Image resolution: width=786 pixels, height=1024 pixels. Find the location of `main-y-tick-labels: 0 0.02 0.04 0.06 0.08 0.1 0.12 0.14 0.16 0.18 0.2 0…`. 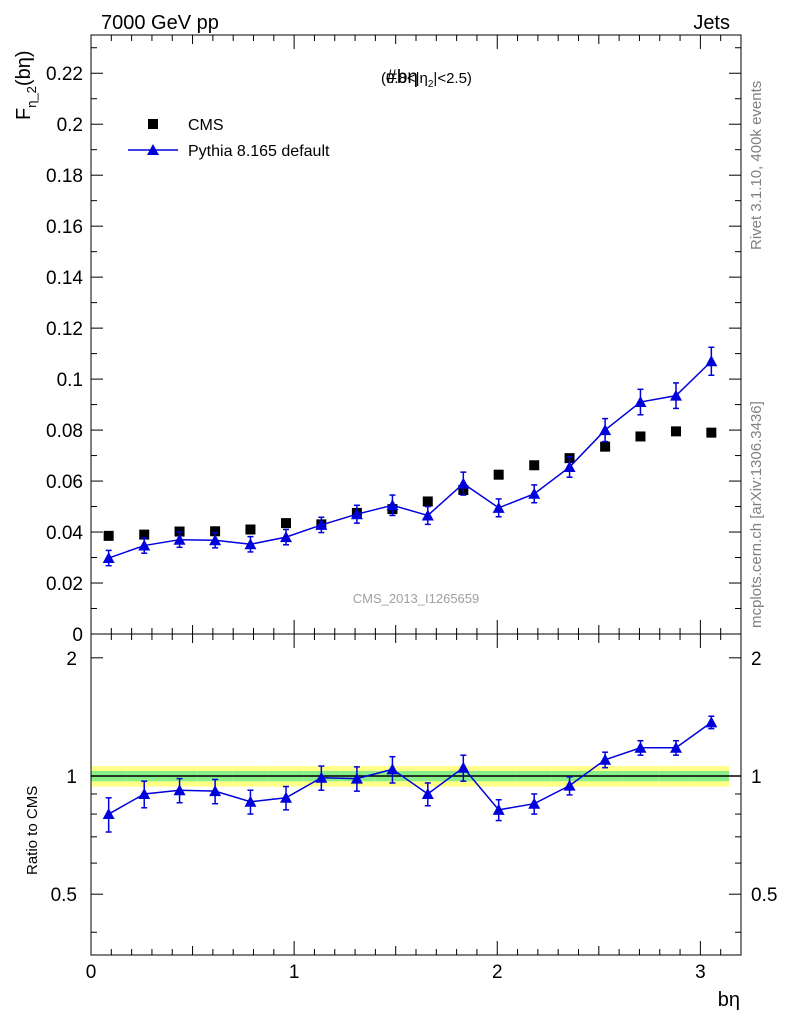

main-y-tick-labels: 0 0.02 0.04 0.06 0.08 0.1 0.12 0.14 0.16 0.18 0.2 0… is located at coordinates (64, 355).